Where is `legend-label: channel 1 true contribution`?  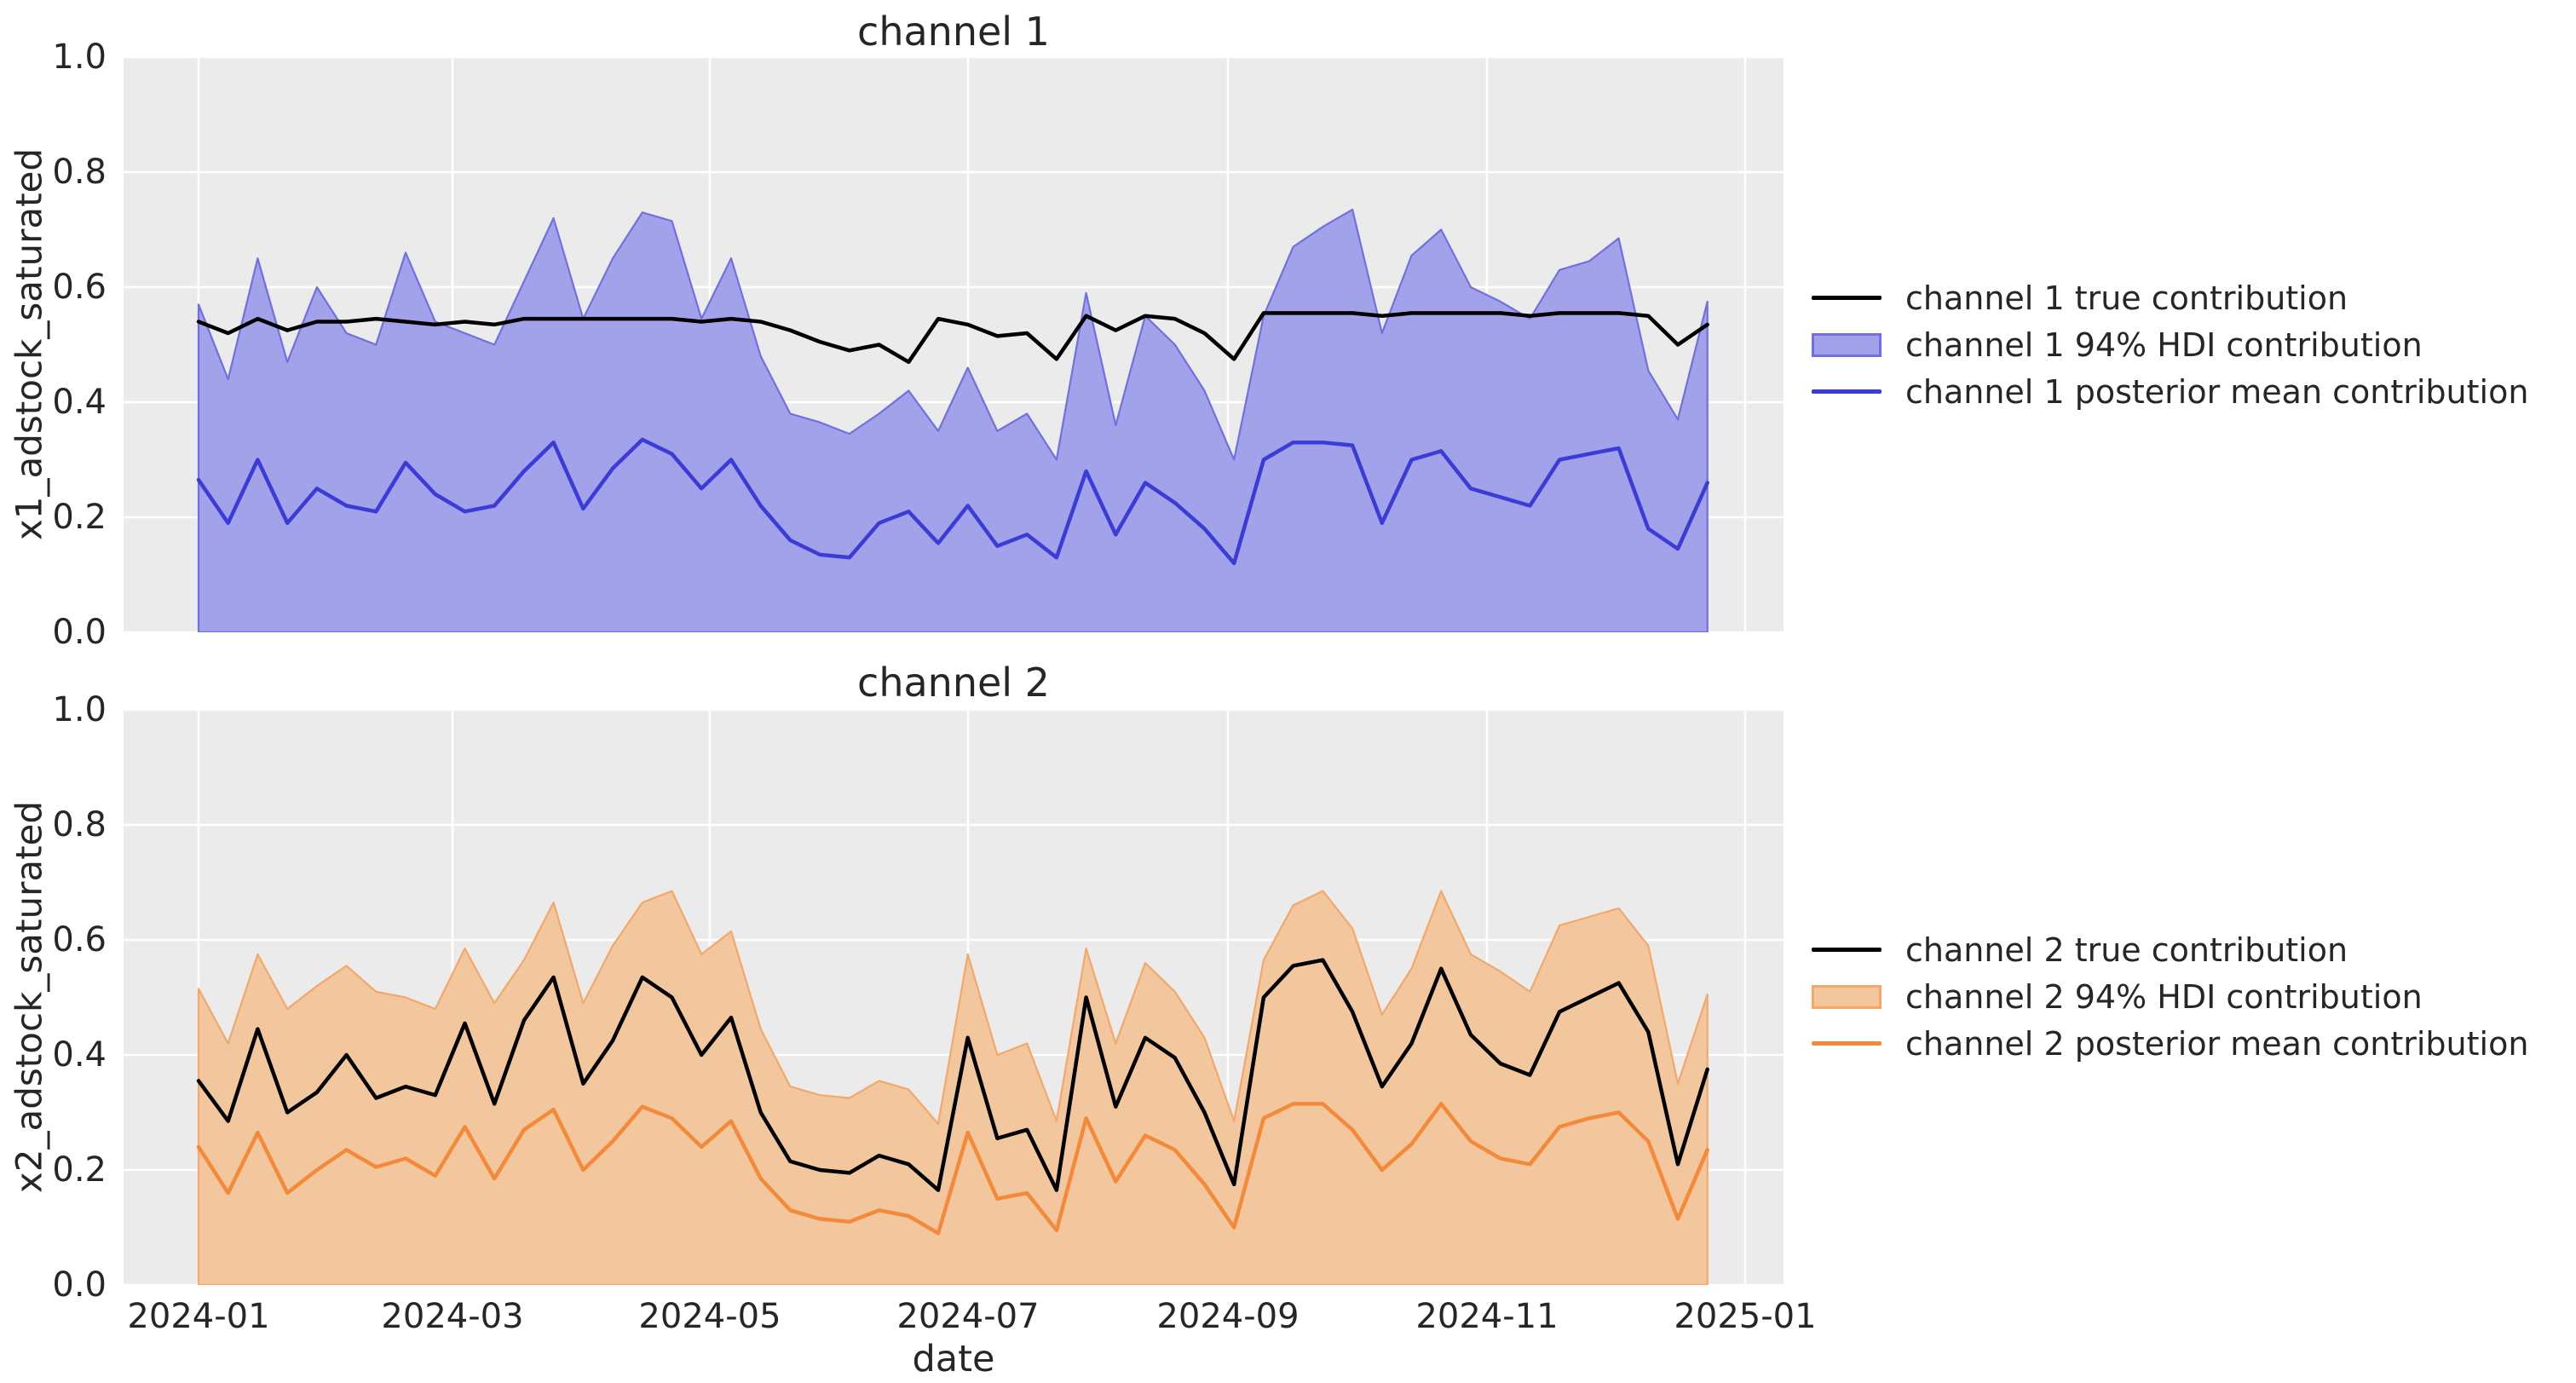
legend-label: channel 1 true contribution is located at coordinates (2126, 298).